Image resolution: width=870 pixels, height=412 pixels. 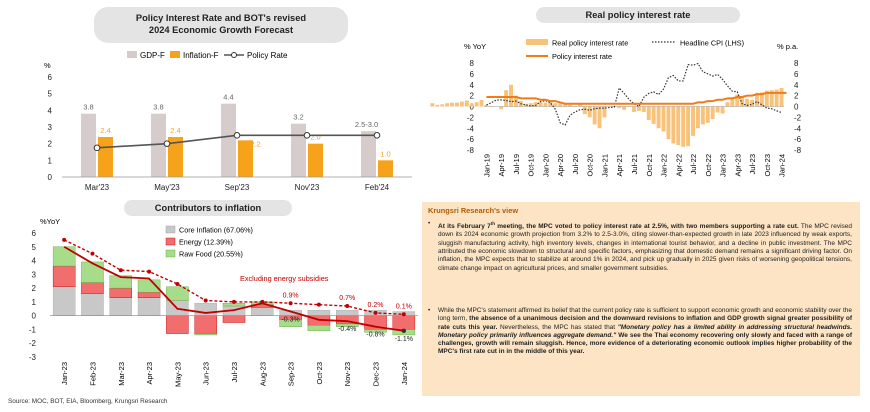 I want to click on chart3-xtick: Oct-23, so click(x=767, y=165).